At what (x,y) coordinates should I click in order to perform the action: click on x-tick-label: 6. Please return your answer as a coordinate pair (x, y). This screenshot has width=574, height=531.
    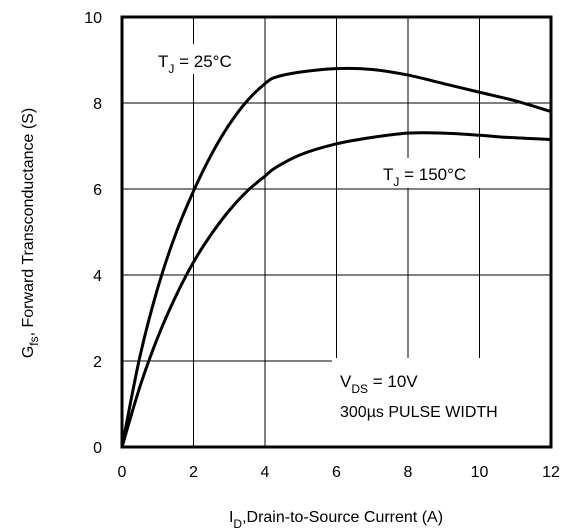
    Looking at the image, I should click on (336, 472).